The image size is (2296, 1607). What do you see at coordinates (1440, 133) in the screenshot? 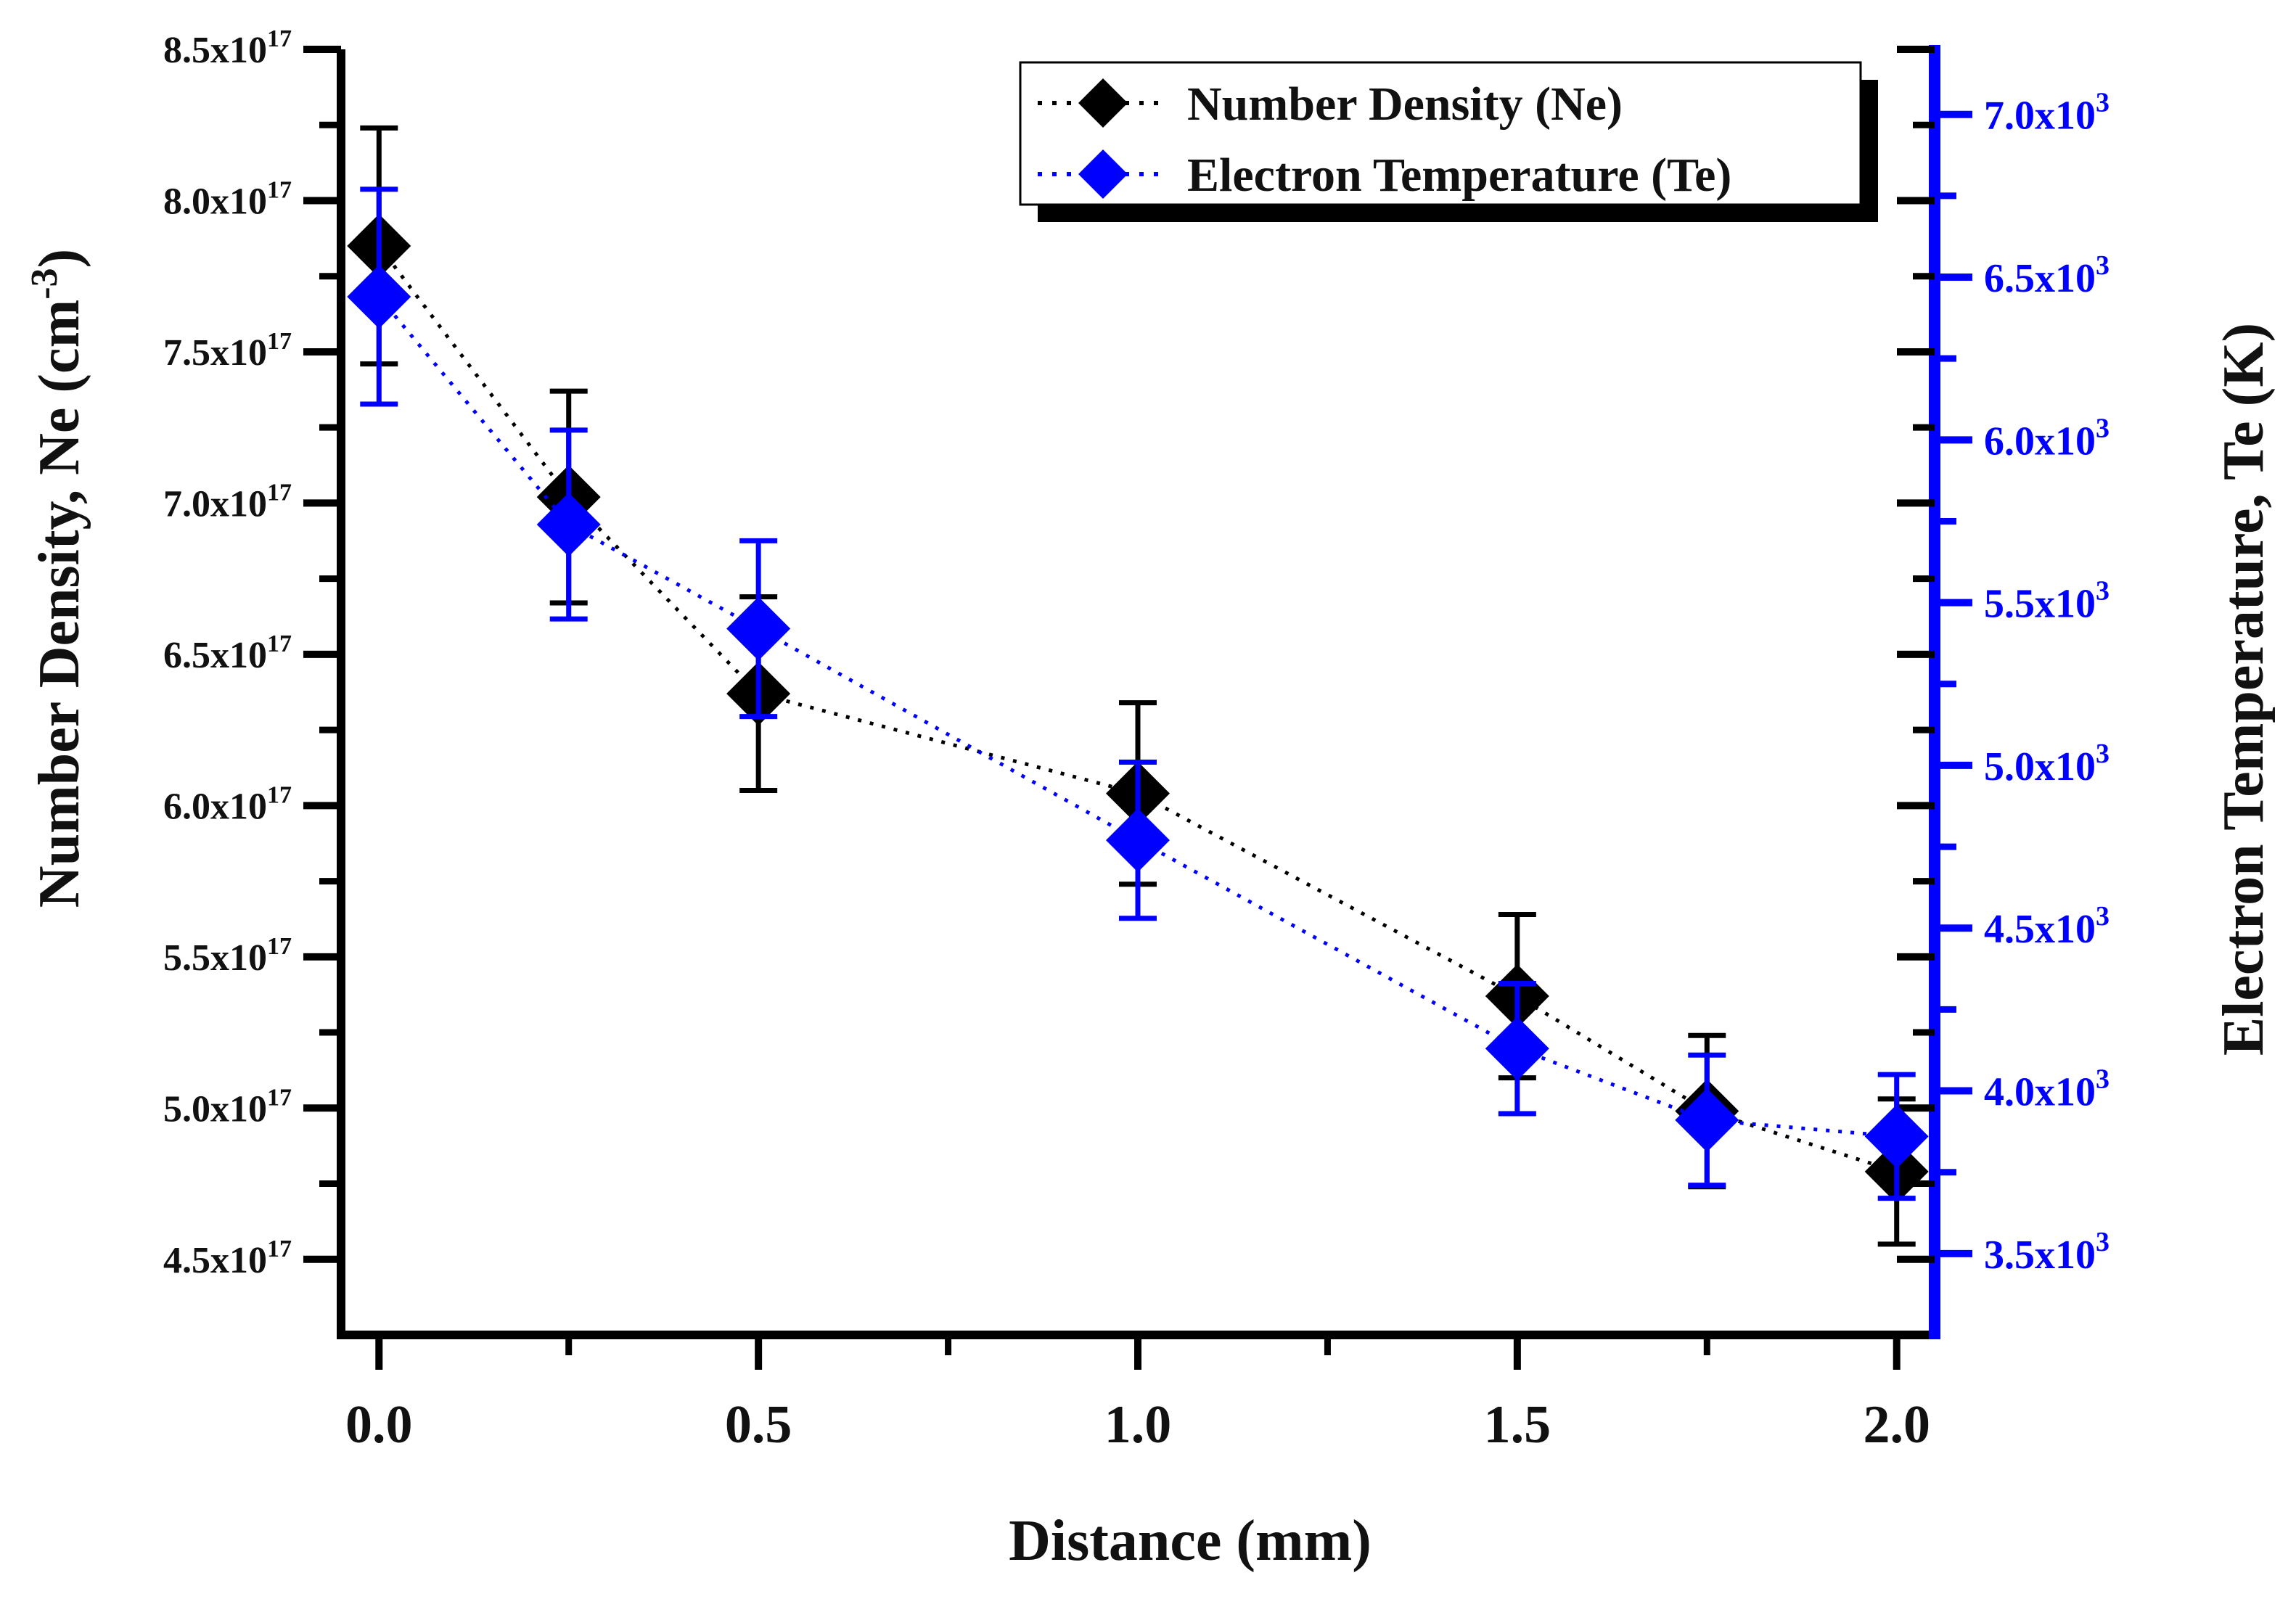
I see `legend-box` at bounding box center [1440, 133].